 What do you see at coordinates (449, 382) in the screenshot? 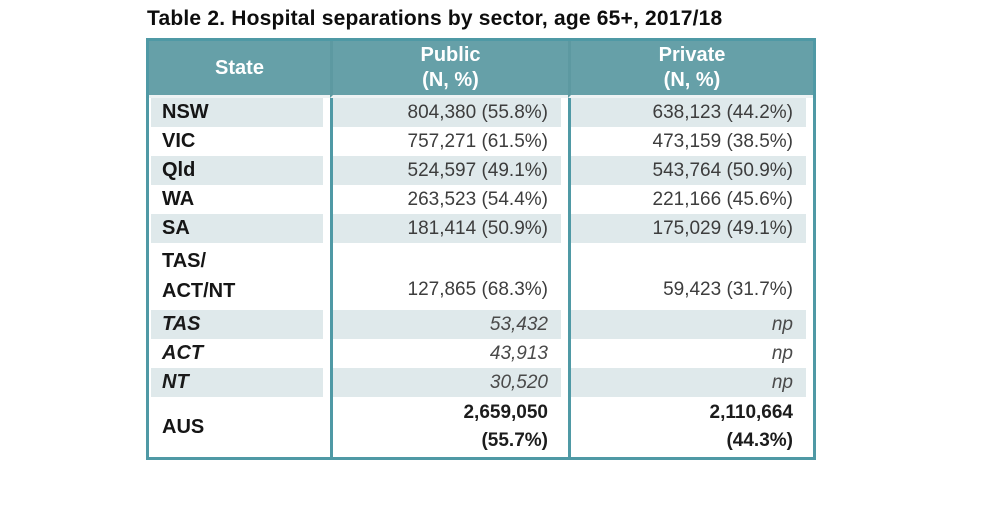
I see `public-value-nt: 30,520` at bounding box center [449, 382].